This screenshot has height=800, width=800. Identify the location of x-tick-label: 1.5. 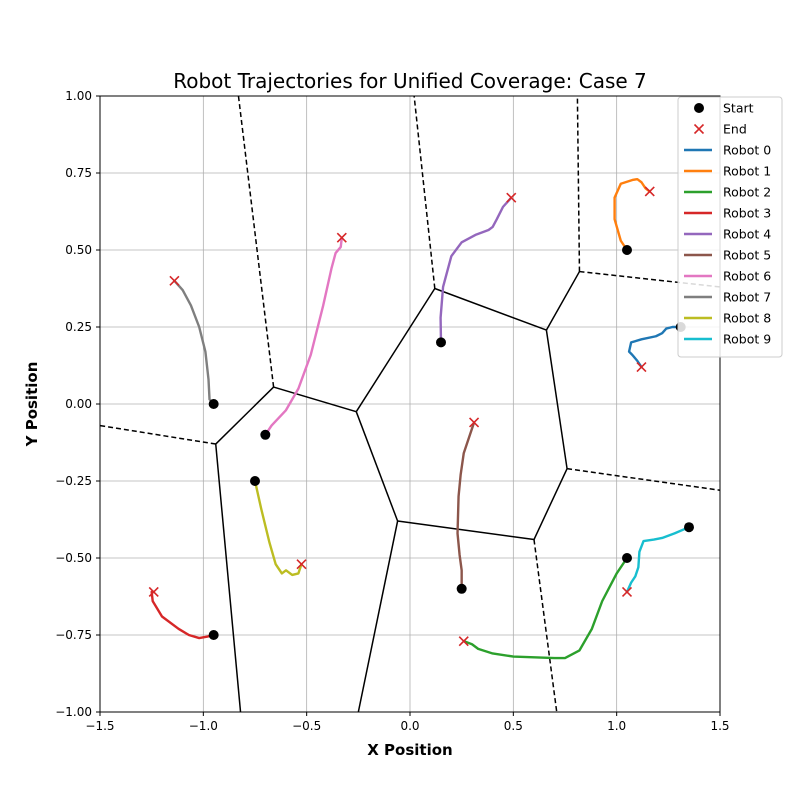
(719, 726).